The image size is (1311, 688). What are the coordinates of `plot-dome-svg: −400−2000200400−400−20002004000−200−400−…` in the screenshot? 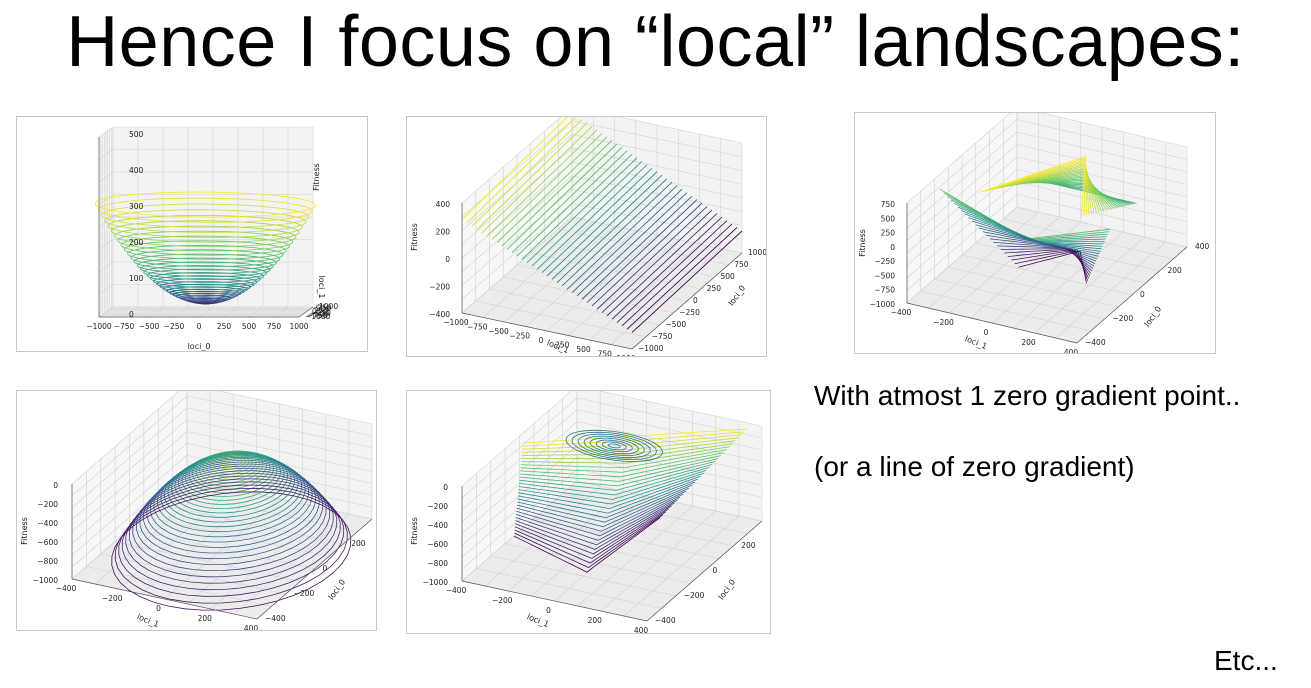 It's located at (196, 510).